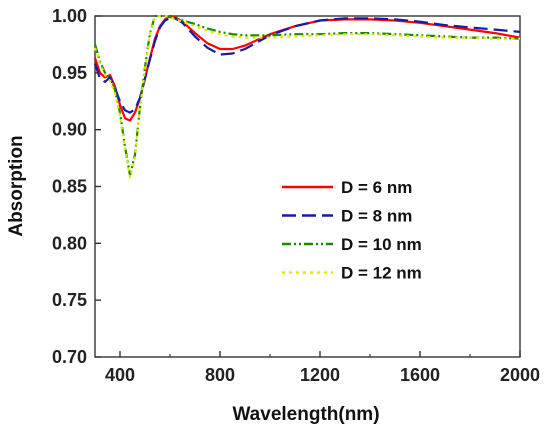 The width and height of the screenshot is (550, 430). What do you see at coordinates (69, 243) in the screenshot?
I see `y-tick-label: 0.80` at bounding box center [69, 243].